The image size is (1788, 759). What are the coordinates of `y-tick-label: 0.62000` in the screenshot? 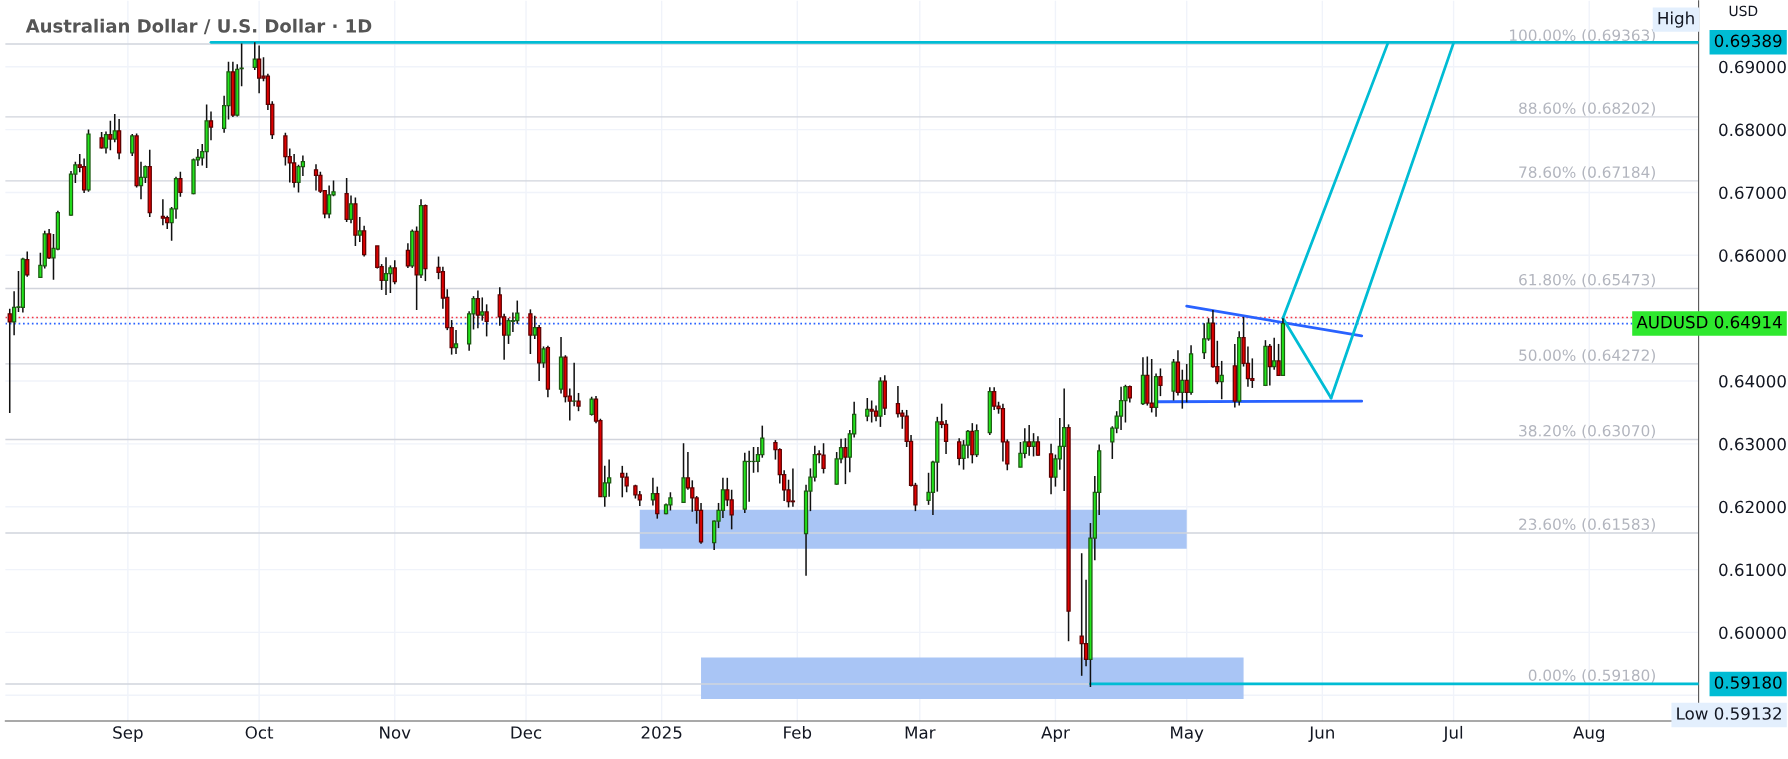 It's located at (1752, 507).